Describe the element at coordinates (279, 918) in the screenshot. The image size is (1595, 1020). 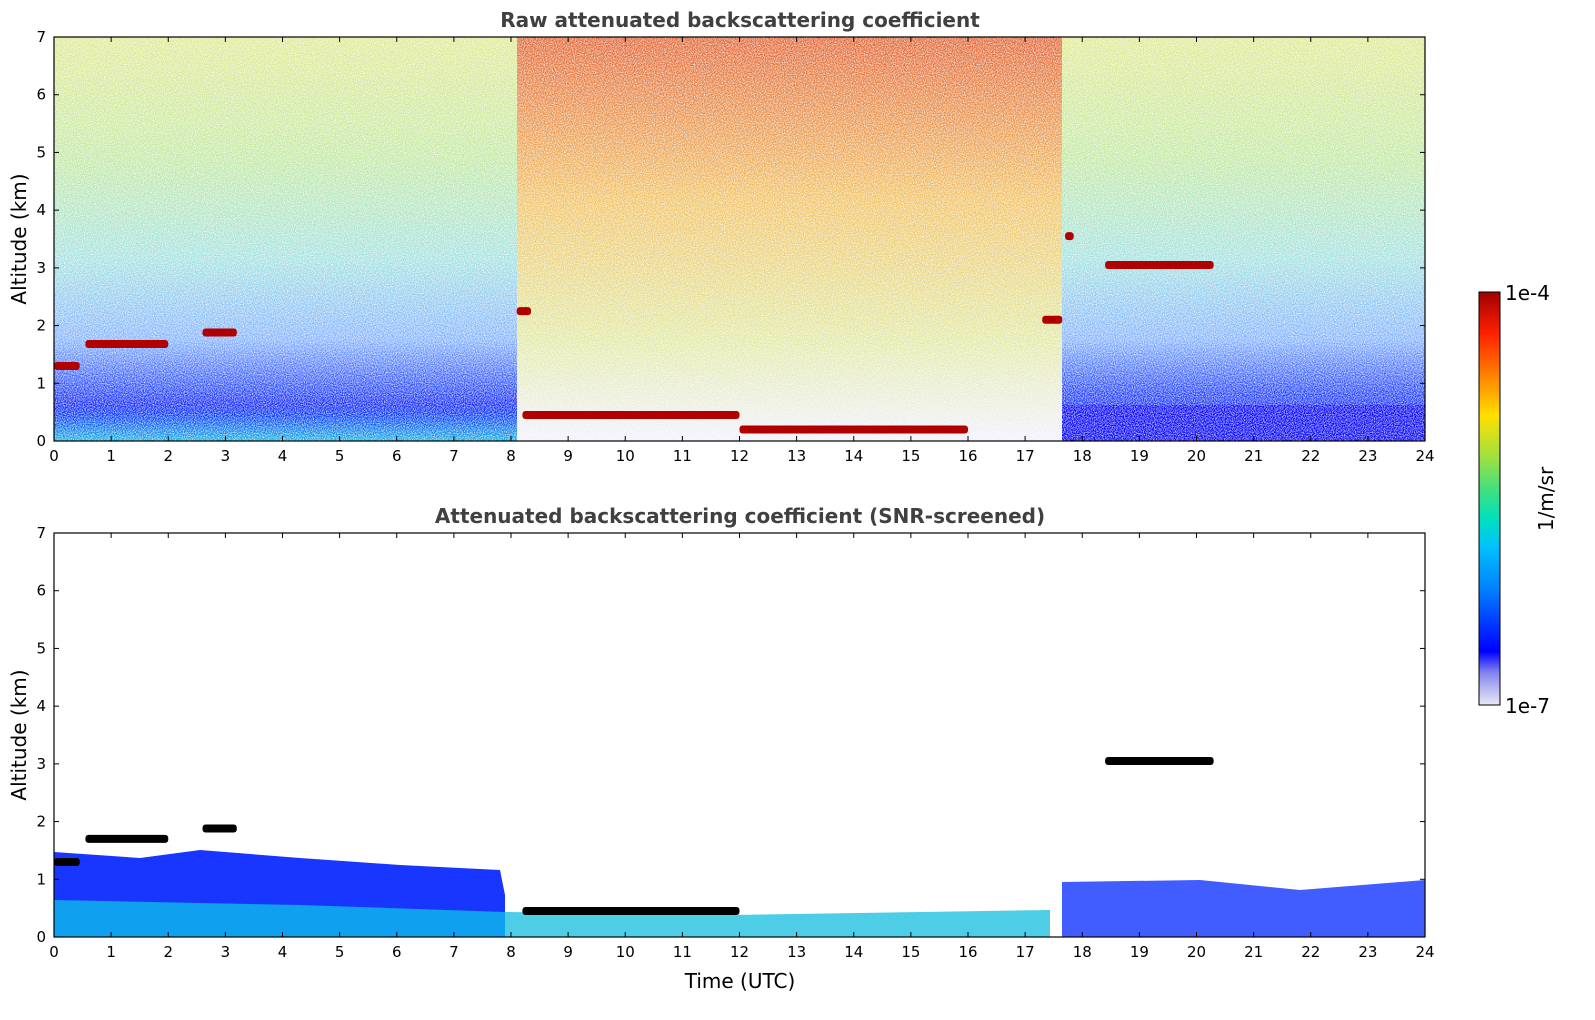
I see `screened-boundary-layer-core` at that location.